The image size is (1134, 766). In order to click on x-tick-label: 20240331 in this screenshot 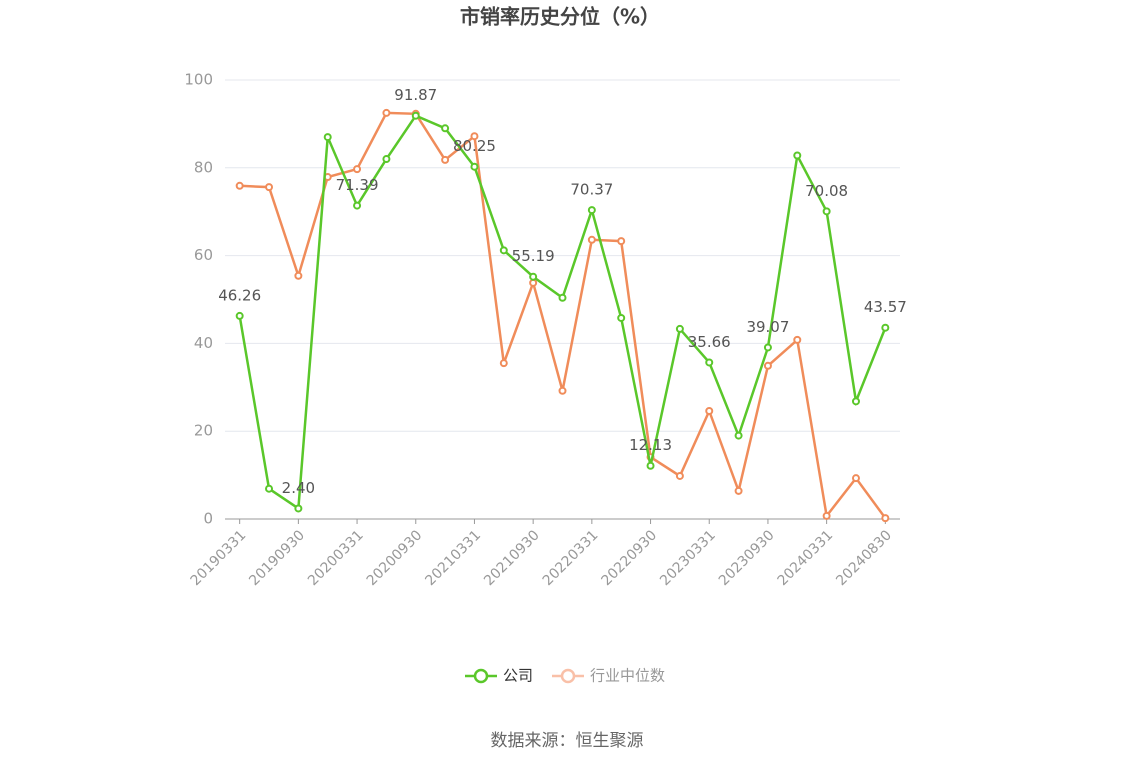, I will do `click(806, 558)`.